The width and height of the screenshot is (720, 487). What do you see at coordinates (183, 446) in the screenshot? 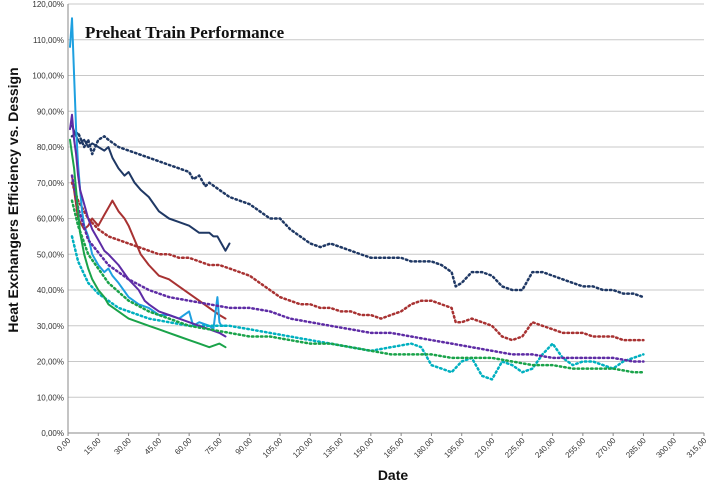
I see `x-tick-label: 60,00` at bounding box center [183, 446].